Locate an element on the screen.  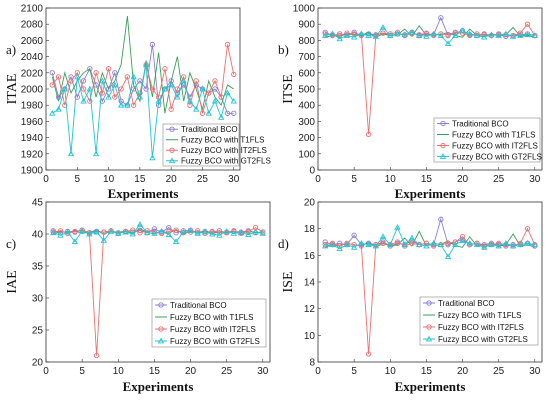
panel-label: b) is located at coordinates (283, 49).